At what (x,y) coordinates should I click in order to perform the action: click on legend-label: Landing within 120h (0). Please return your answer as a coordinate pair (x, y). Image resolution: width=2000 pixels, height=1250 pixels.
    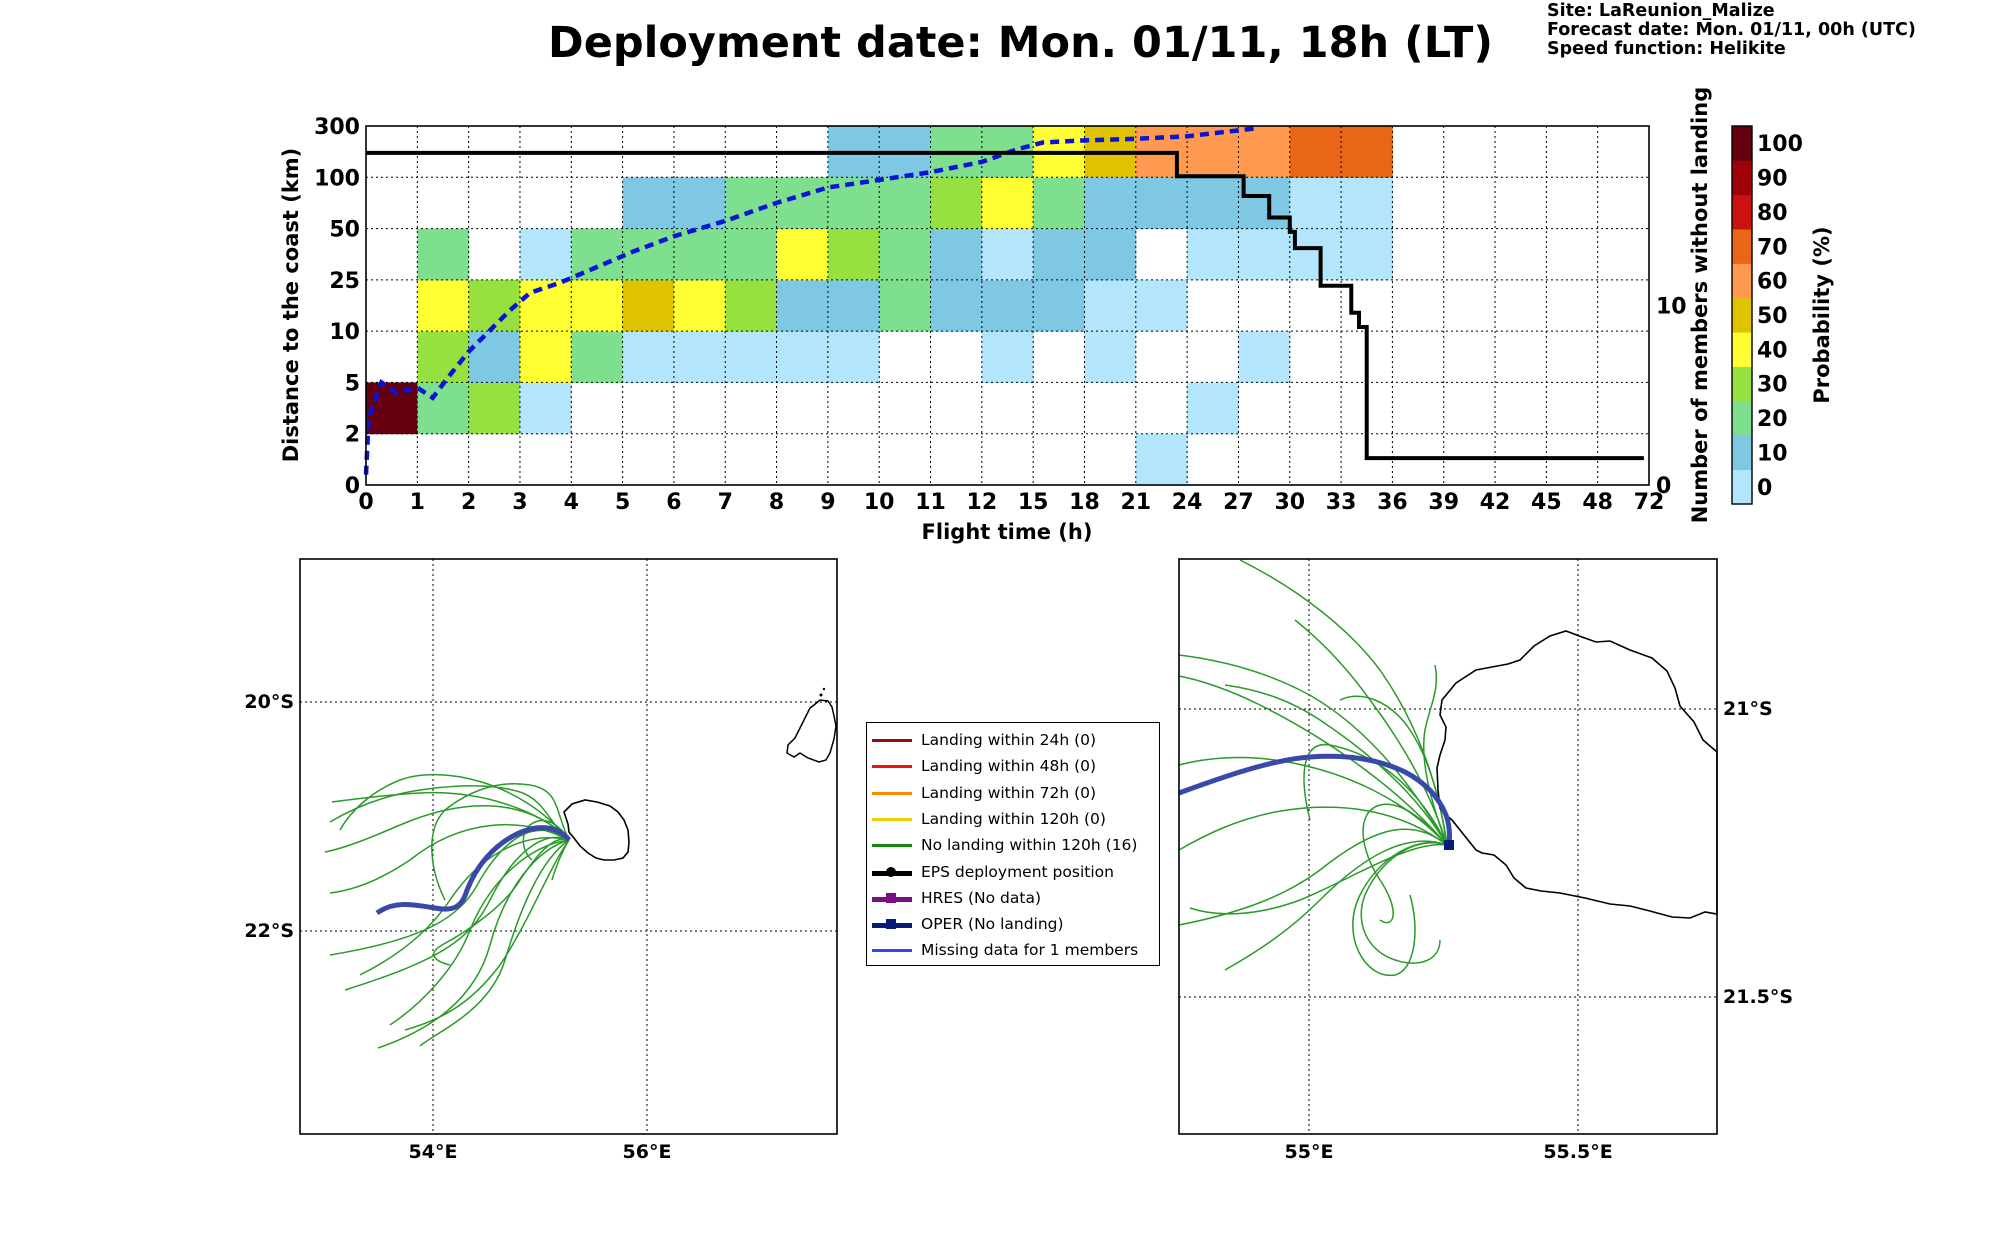
    Looking at the image, I should click on (1013, 818).